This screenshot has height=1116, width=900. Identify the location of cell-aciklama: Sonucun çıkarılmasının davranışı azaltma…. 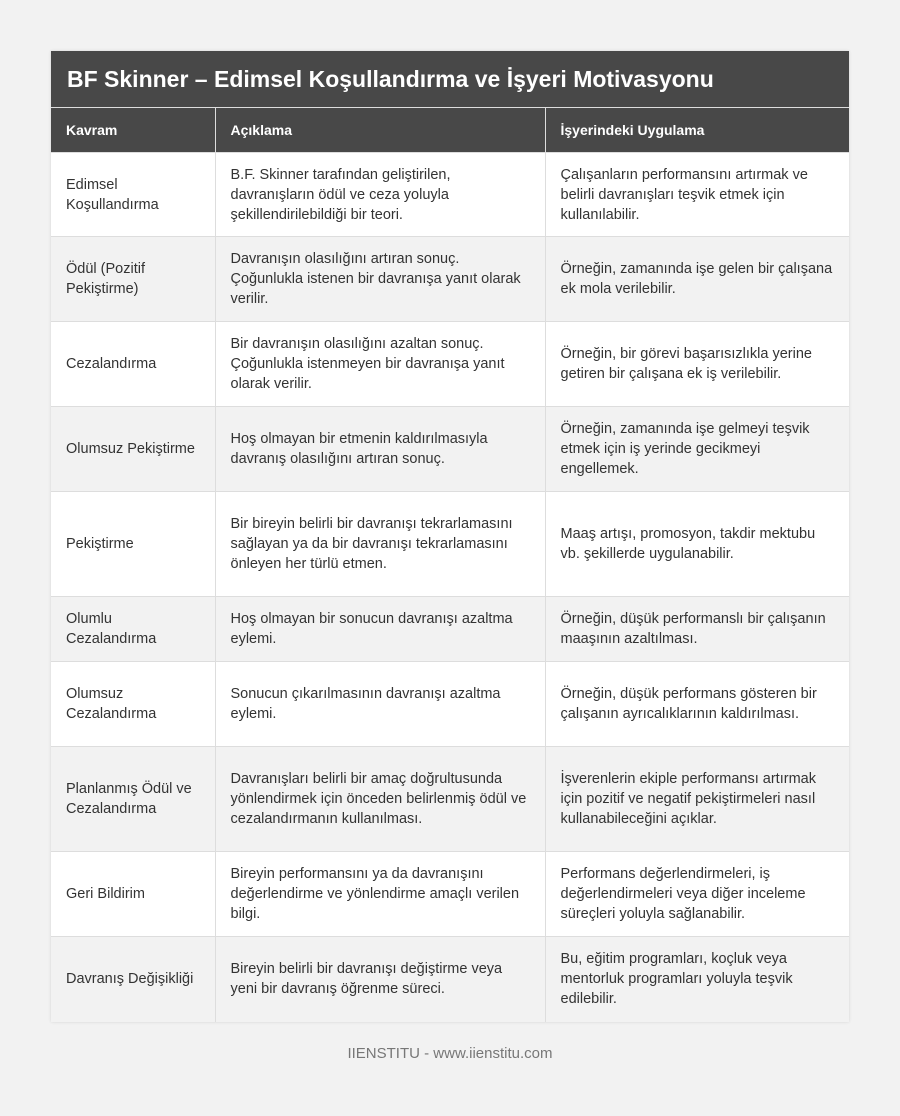
(380, 704).